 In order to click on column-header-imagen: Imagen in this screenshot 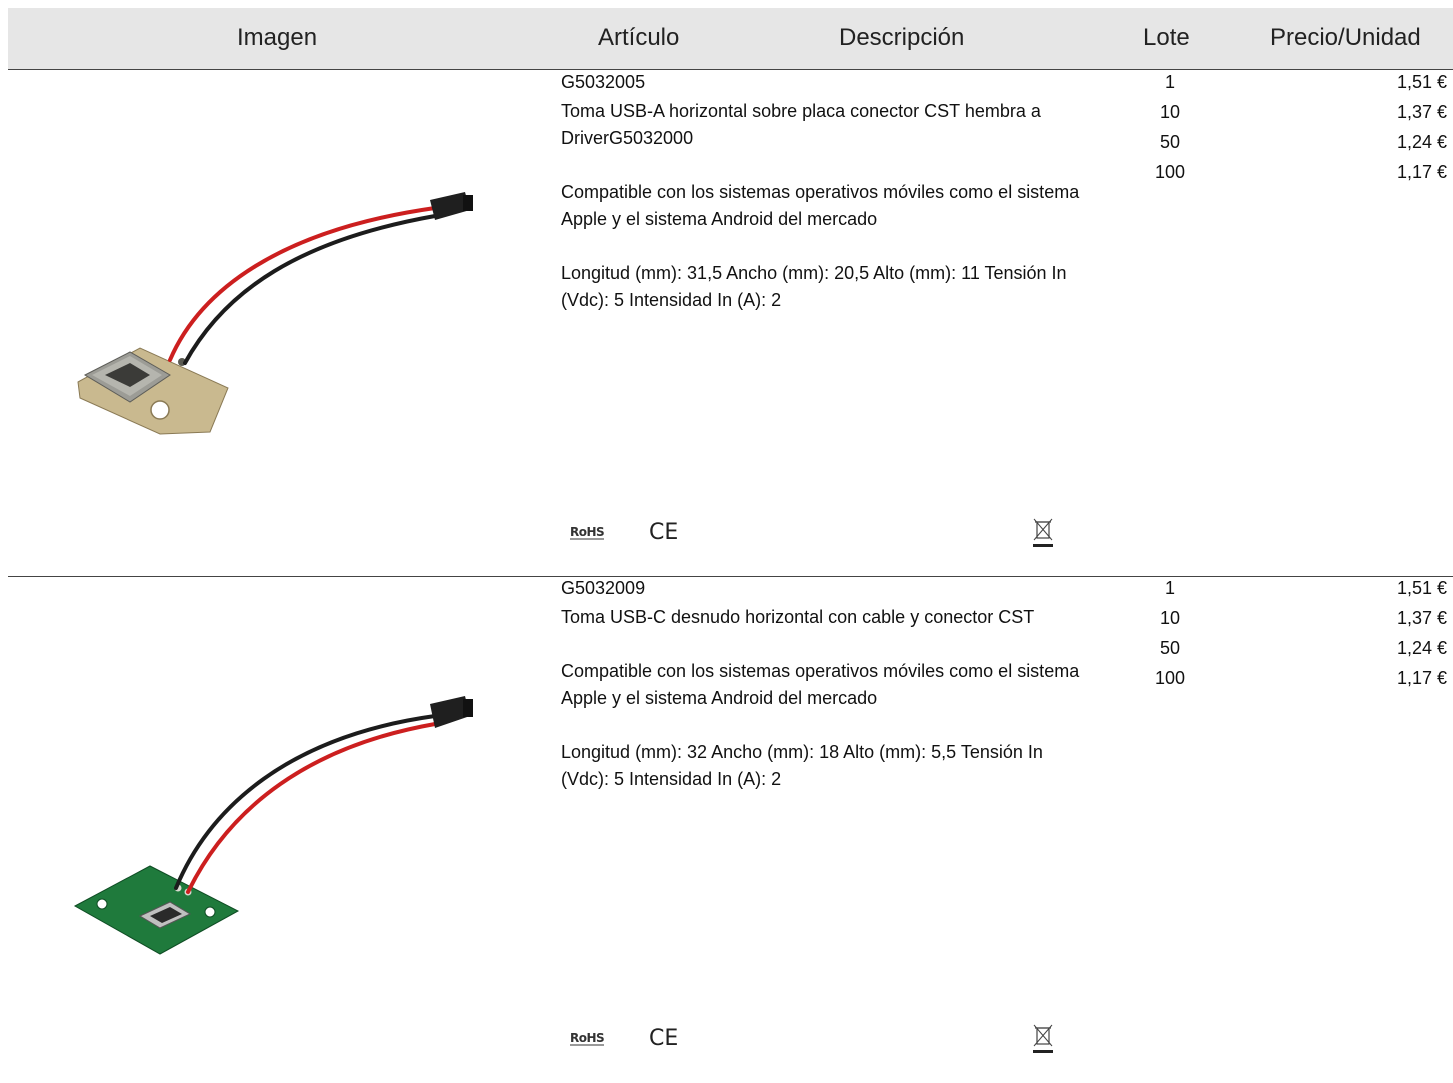, I will do `click(277, 37)`.